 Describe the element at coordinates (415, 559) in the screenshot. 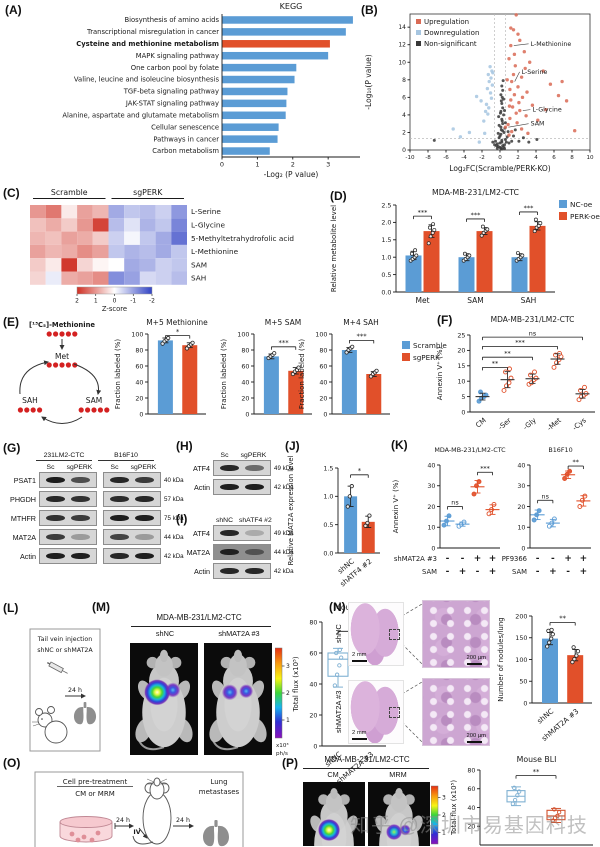

I see `svg-text: shMAT2A #3` at that location.